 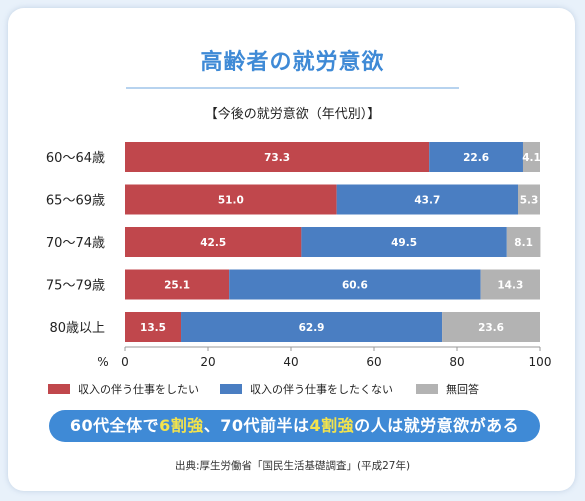 I want to click on data-label: 49.5, so click(x=404, y=243).